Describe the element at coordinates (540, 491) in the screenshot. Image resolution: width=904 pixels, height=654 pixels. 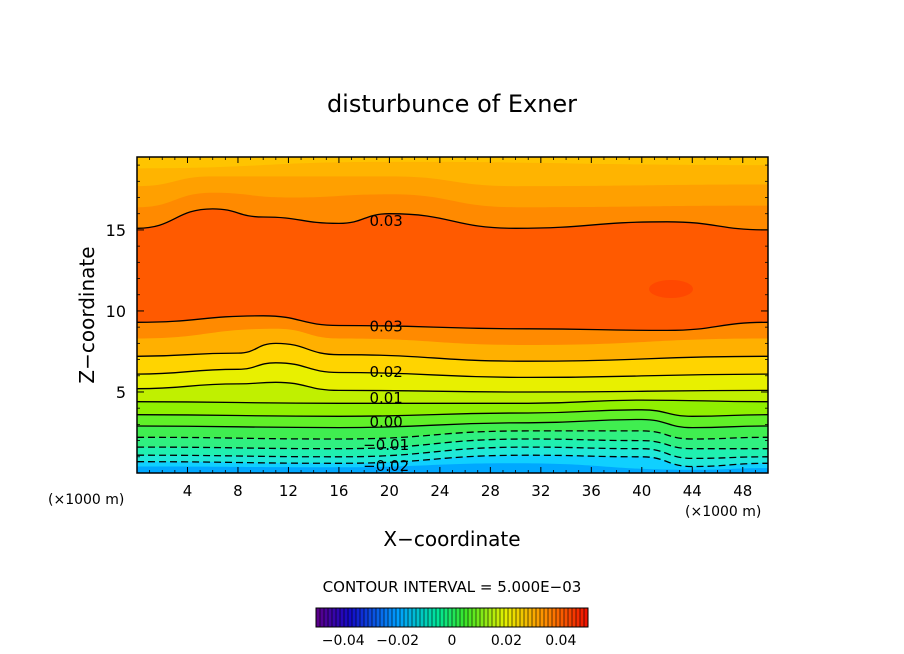
I see `x-tick-label: 32` at that location.